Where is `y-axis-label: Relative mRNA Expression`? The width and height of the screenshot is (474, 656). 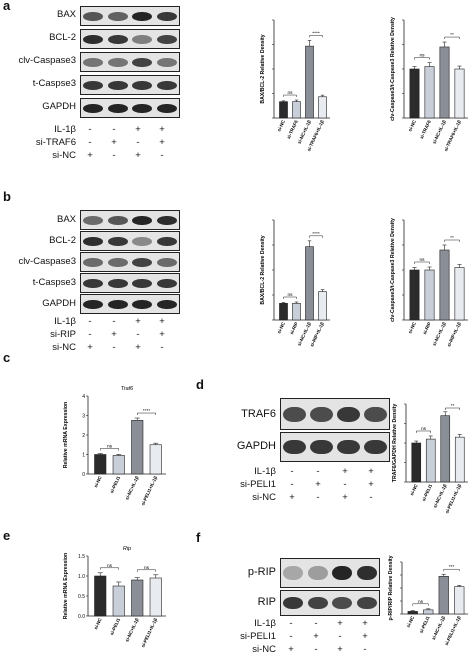 y-axis-label: Relative mRNA Expression is located at coordinates (66, 586).